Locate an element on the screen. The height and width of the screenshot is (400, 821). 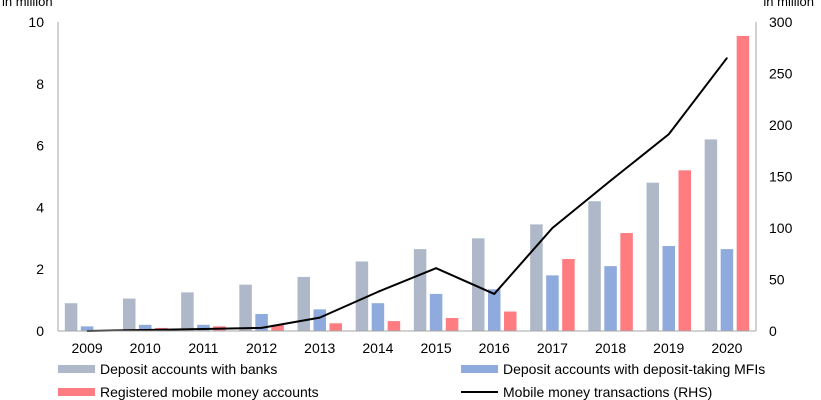
bar-2-2015 is located at coordinates (436, 312).